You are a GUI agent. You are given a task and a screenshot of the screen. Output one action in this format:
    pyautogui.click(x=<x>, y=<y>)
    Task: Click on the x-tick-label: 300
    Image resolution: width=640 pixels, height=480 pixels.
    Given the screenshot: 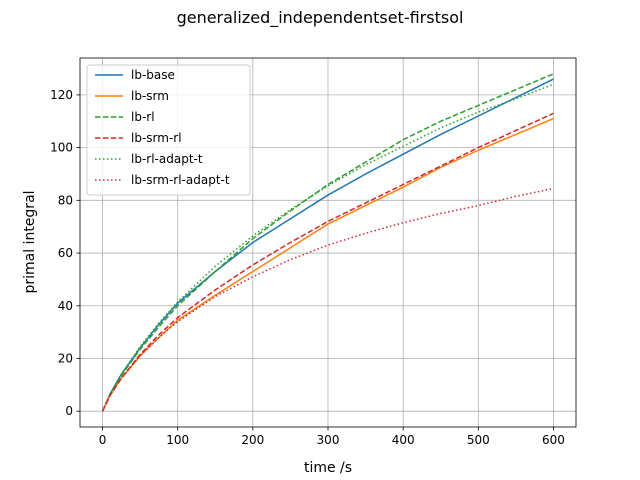 What is the action you would take?
    pyautogui.click(x=328, y=440)
    